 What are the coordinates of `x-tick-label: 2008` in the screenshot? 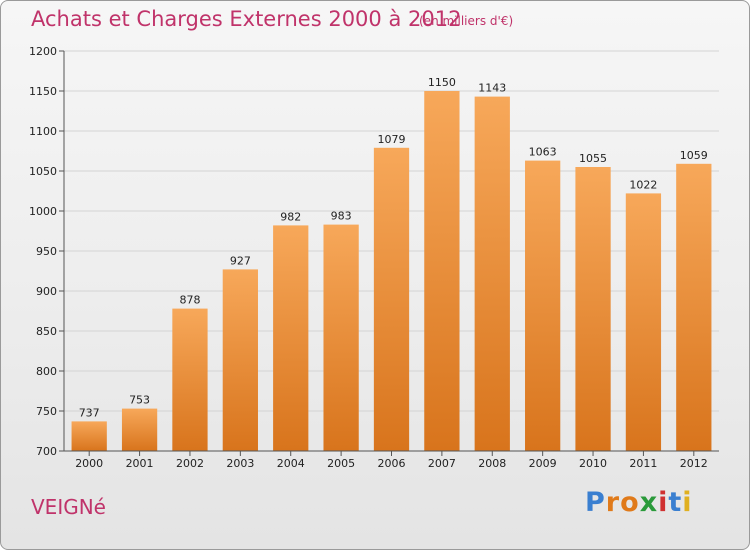 It's located at (492, 463).